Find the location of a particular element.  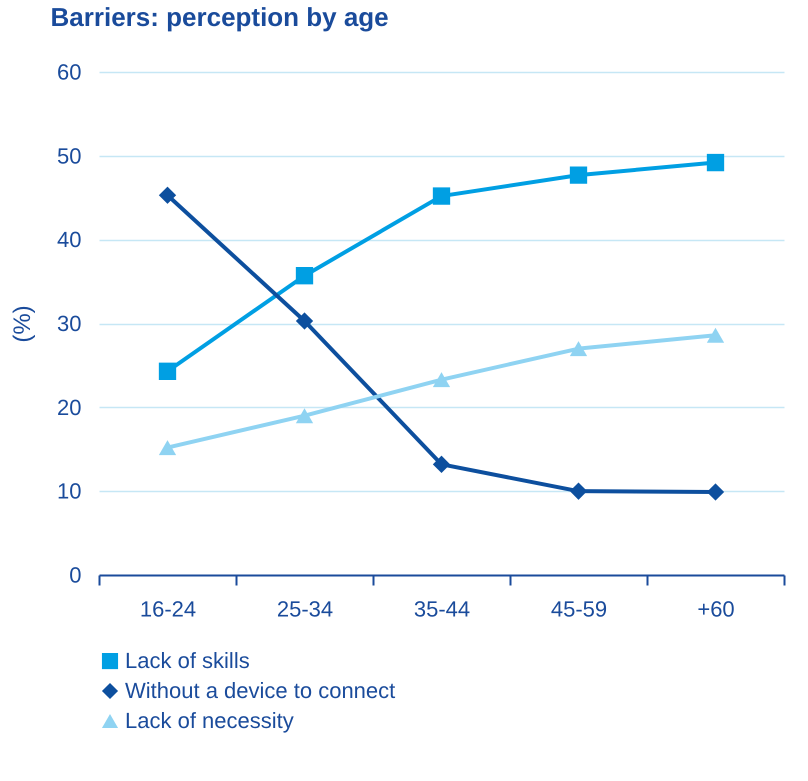

x-tick-label: +60 is located at coordinates (716, 609).